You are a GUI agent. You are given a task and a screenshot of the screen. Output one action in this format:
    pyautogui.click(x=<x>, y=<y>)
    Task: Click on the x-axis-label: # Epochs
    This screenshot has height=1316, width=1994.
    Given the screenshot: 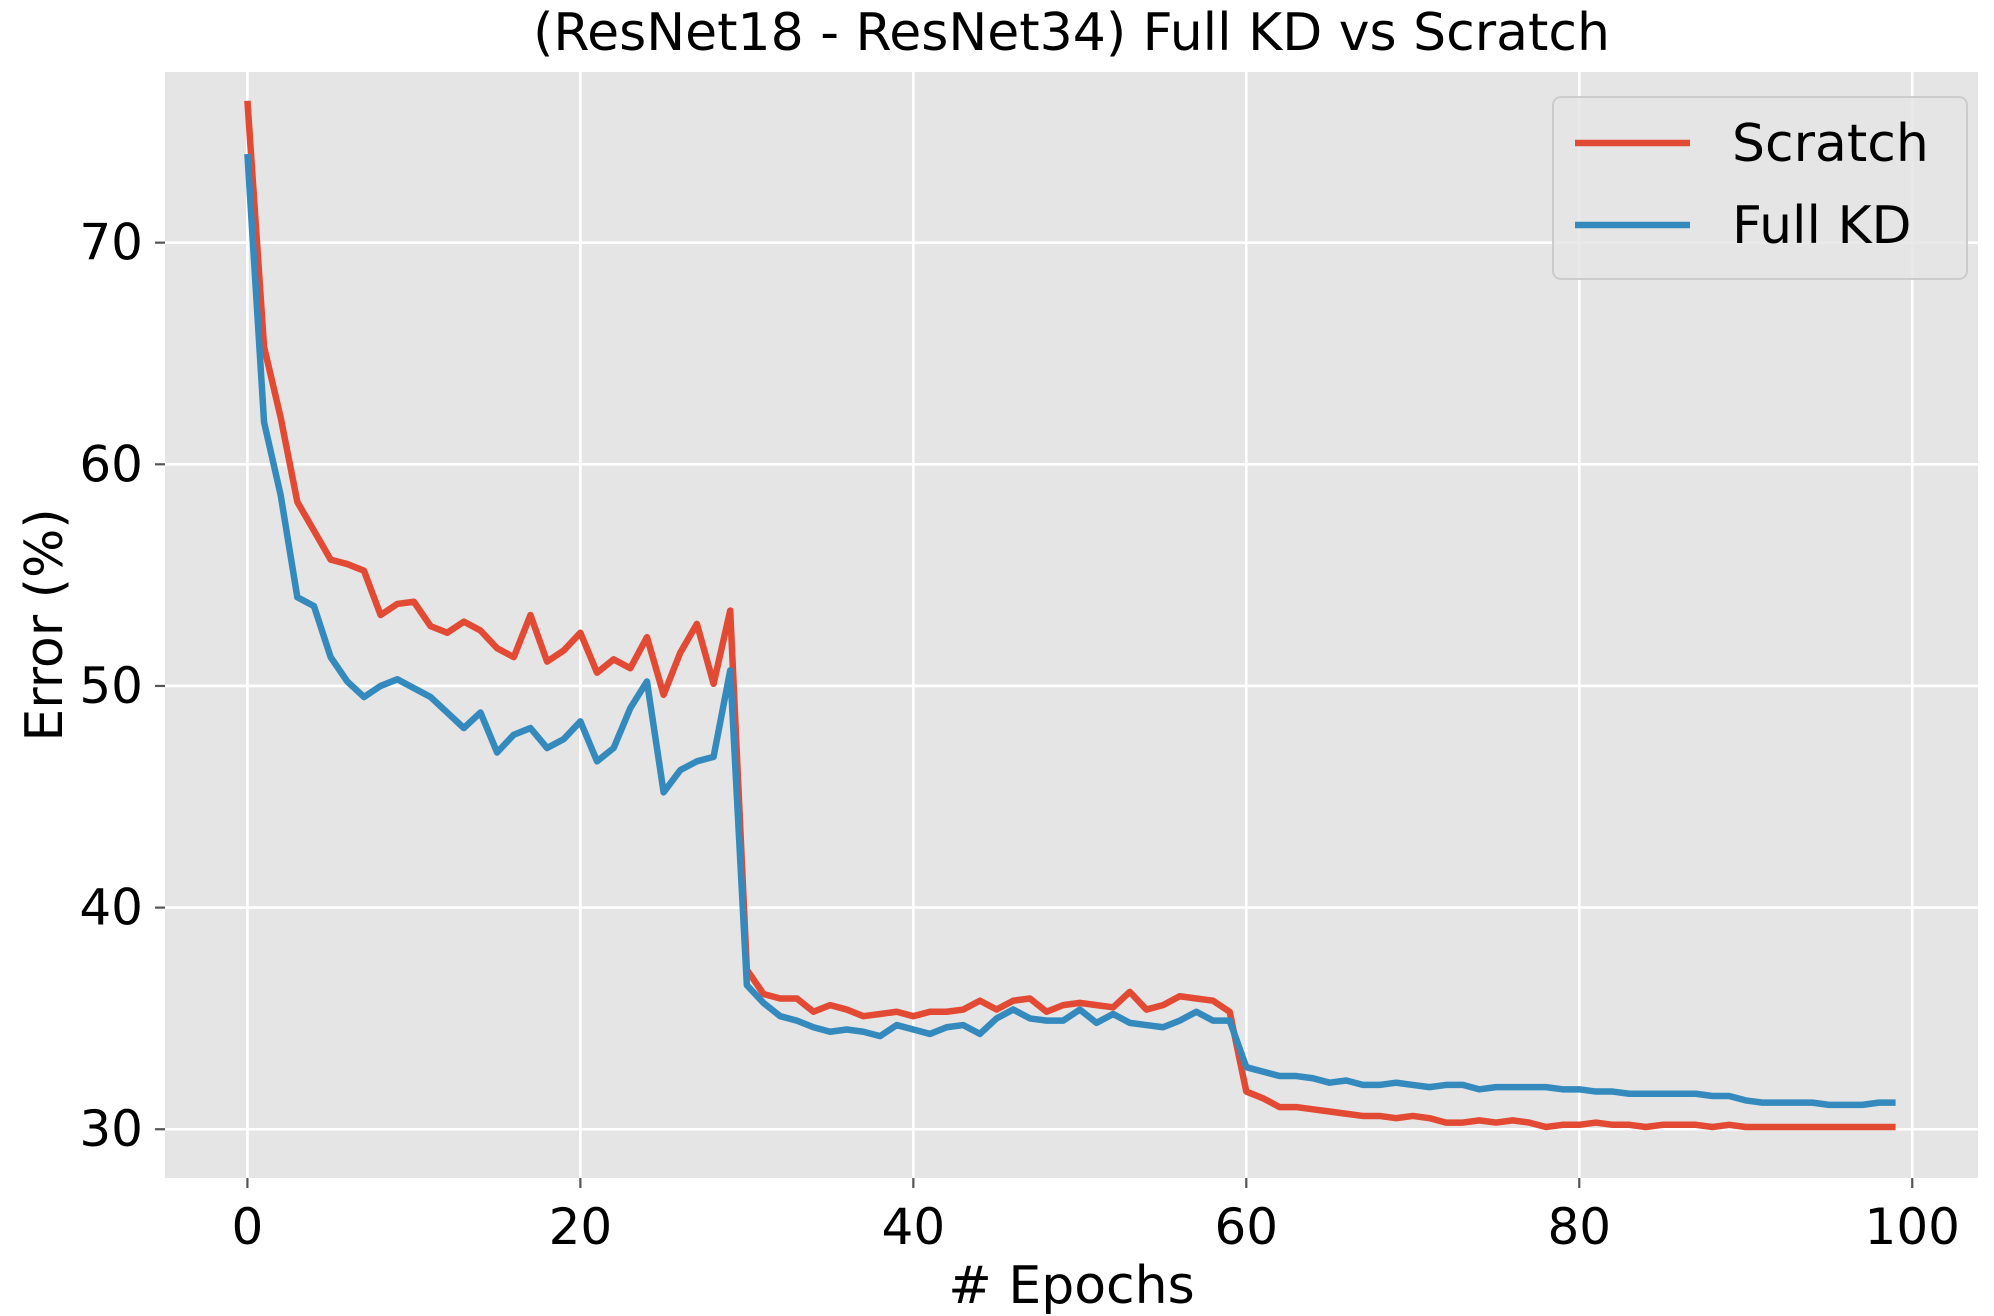 What is the action you would take?
    pyautogui.click(x=1071, y=1286)
    